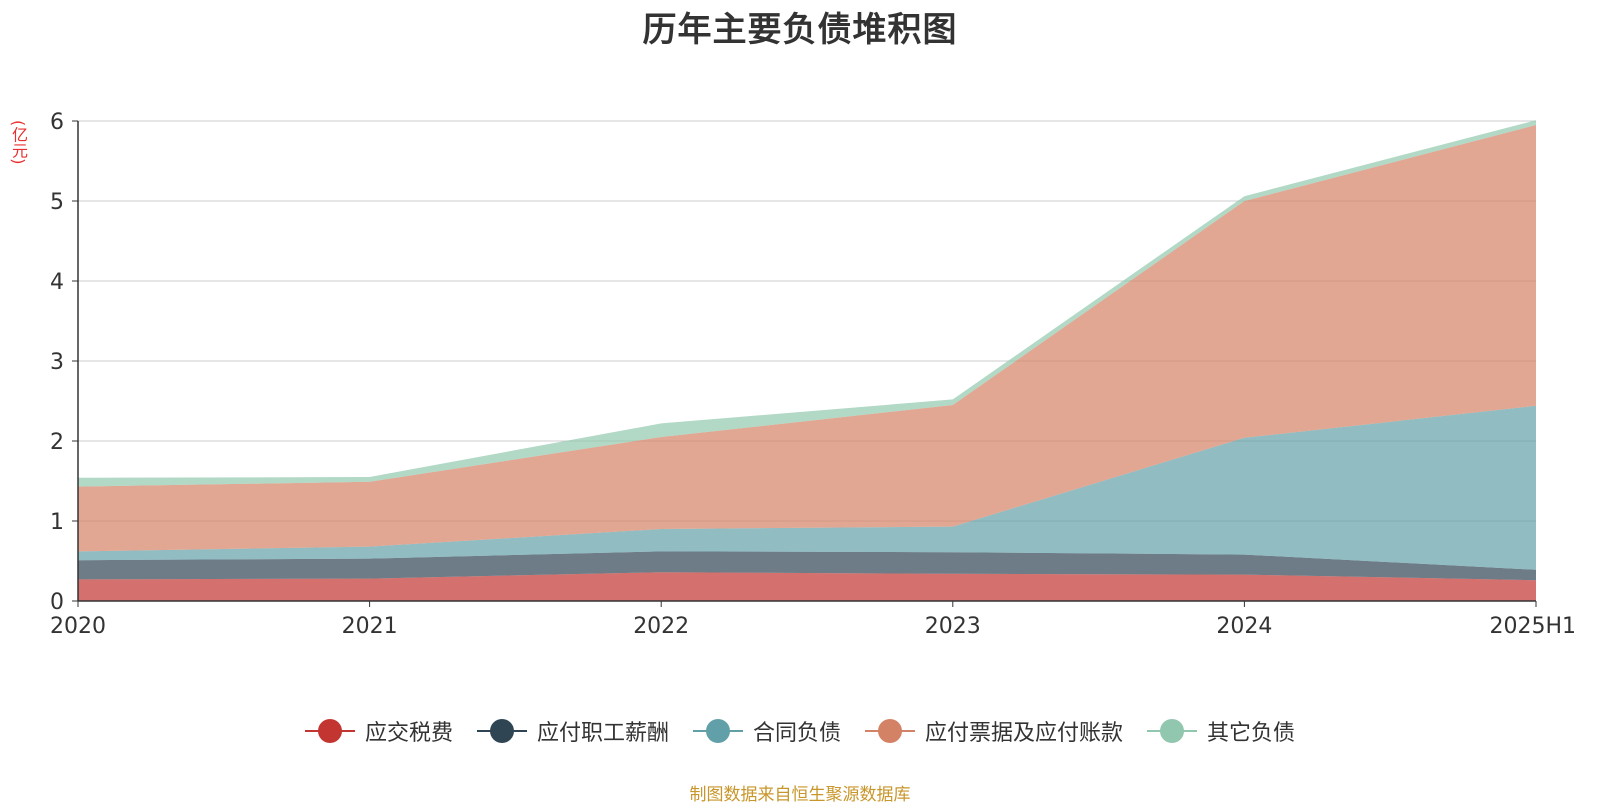 The image size is (1600, 805). Describe the element at coordinates (370, 626) in the screenshot. I see `x-tick-label: 2021` at that location.